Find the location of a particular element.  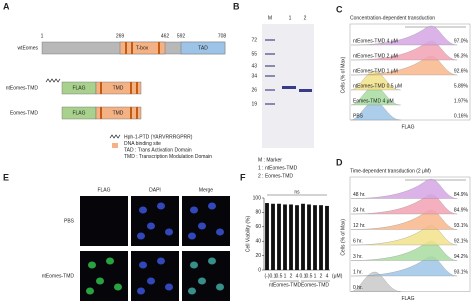

y-tick-label: 40 is located at coordinates (258, 242).